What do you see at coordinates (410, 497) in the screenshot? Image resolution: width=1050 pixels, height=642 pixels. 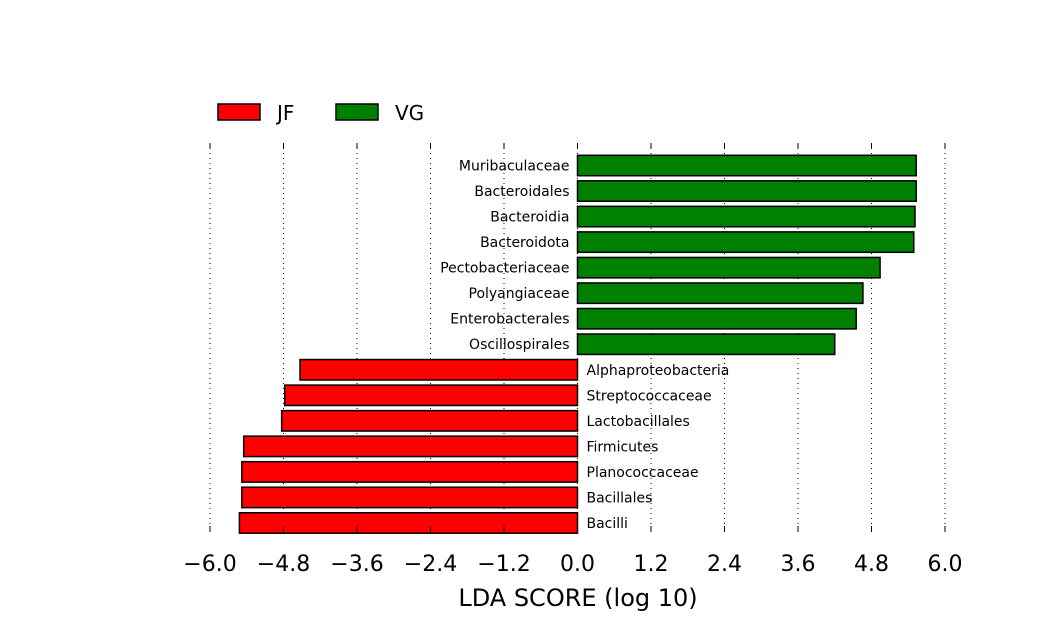 I see `bar-bacillales` at bounding box center [410, 497].